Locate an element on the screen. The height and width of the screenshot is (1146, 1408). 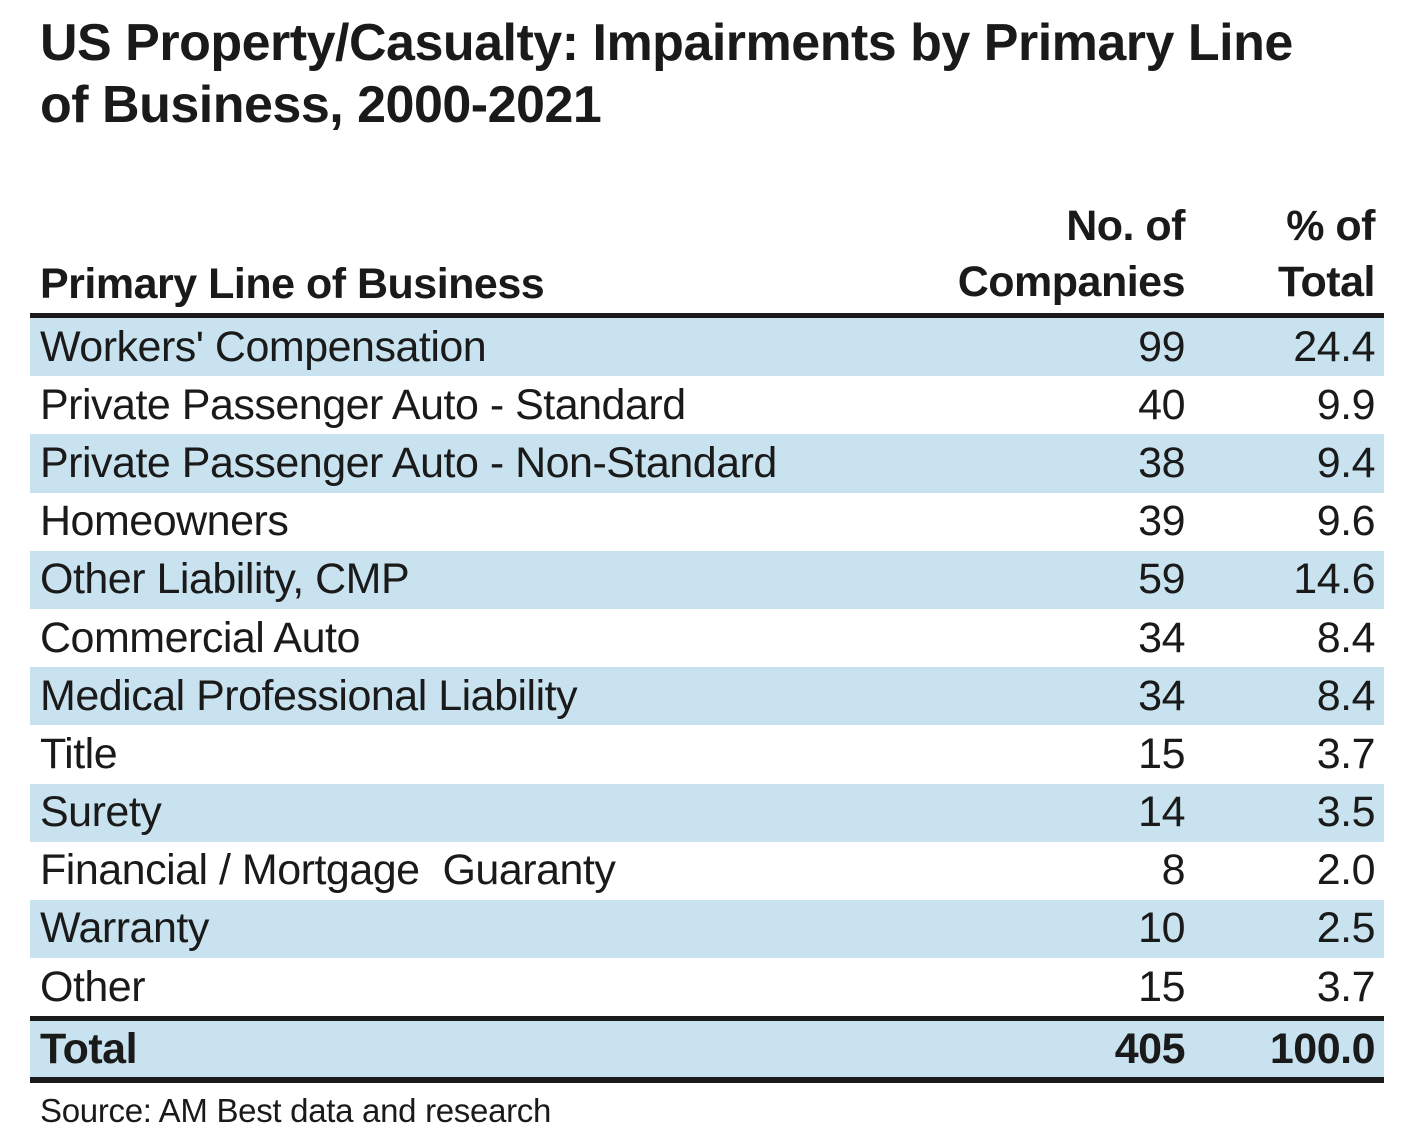
exhibit-title-line2: of Business, 2000-2021 is located at coordinates (321, 105).